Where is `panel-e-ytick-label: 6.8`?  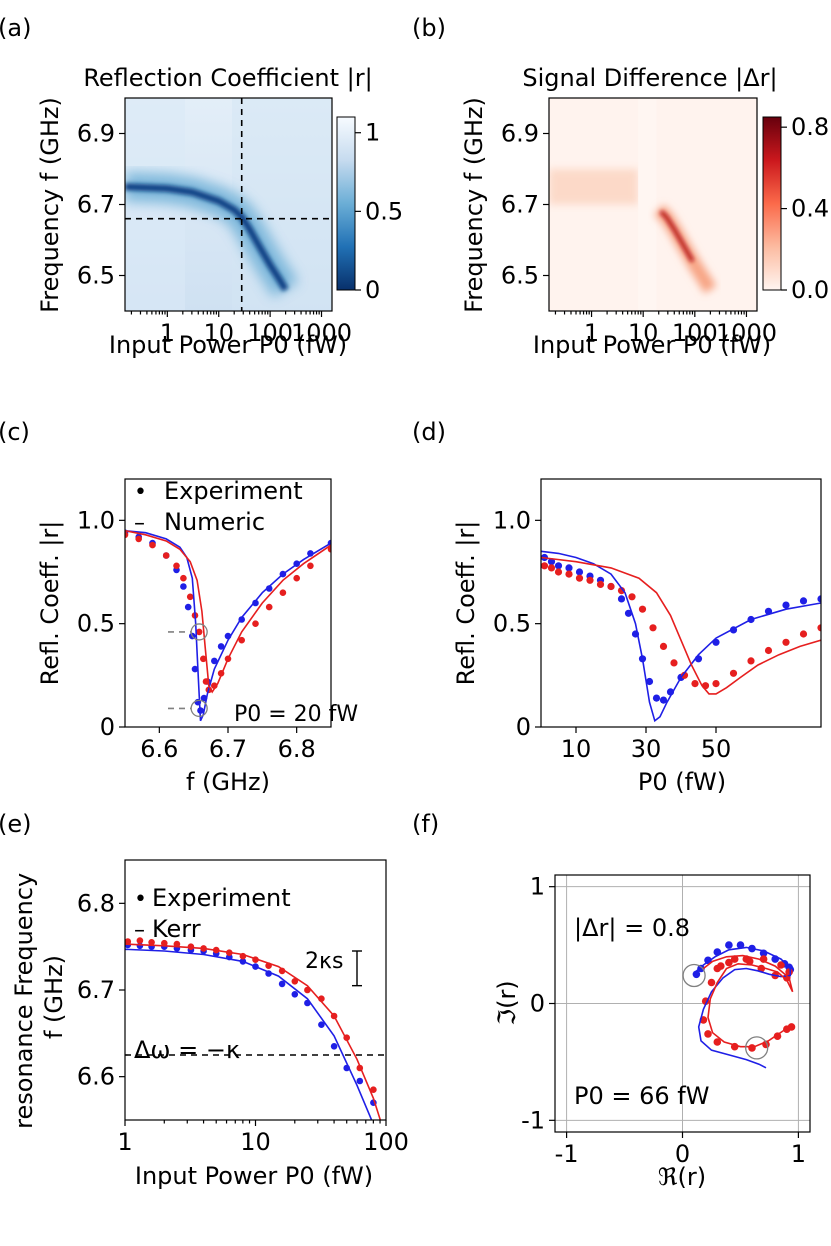 panel-e-ytick-label: 6.8 is located at coordinates (96, 903).